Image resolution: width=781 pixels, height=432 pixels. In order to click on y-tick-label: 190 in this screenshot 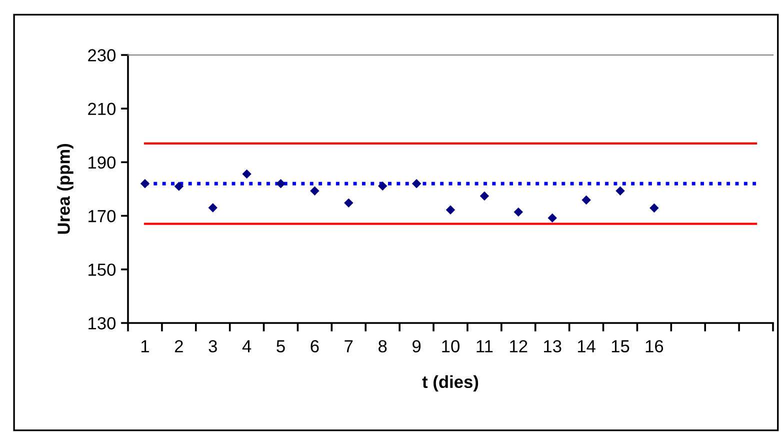, I will do `click(102, 162)`.